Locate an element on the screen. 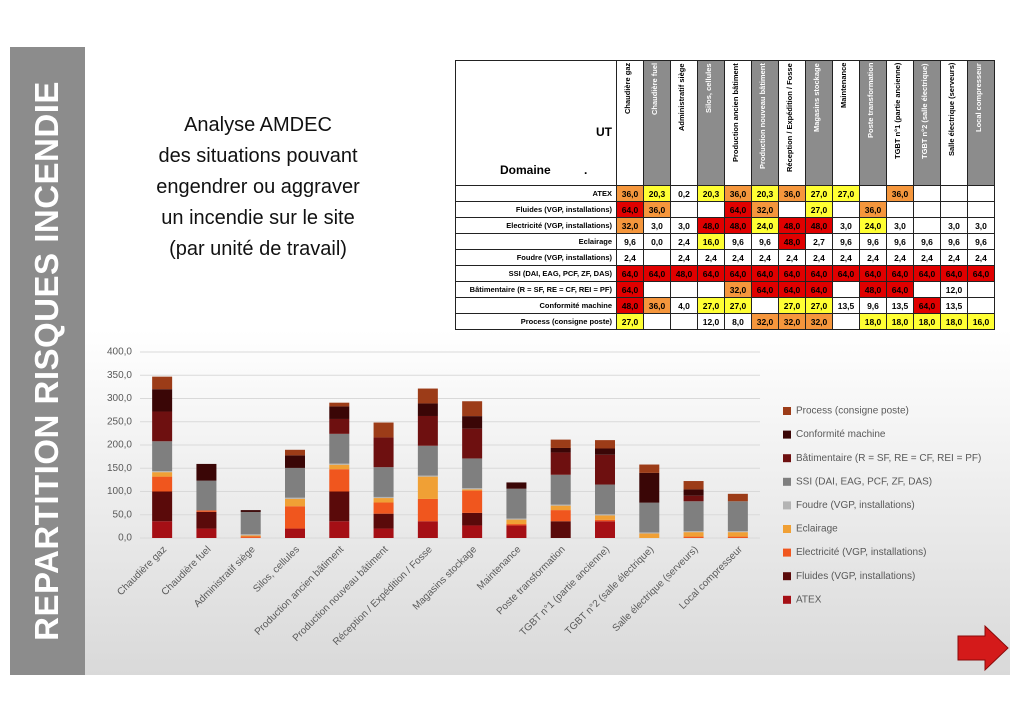 This screenshot has height=724, width=1024. column-header: Administratif siège is located at coordinates (684, 123).